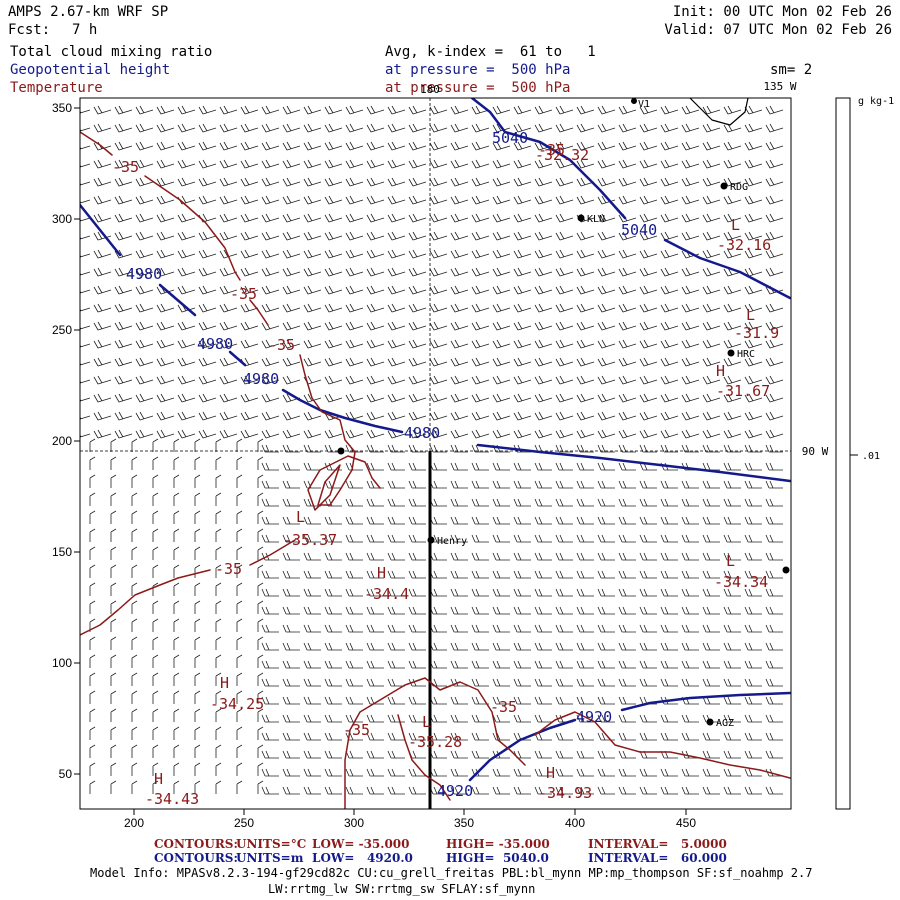 The height and width of the screenshot is (900, 900). I want to click on field-cloud-mixing: Total cloud mixing ratio, so click(111, 52).